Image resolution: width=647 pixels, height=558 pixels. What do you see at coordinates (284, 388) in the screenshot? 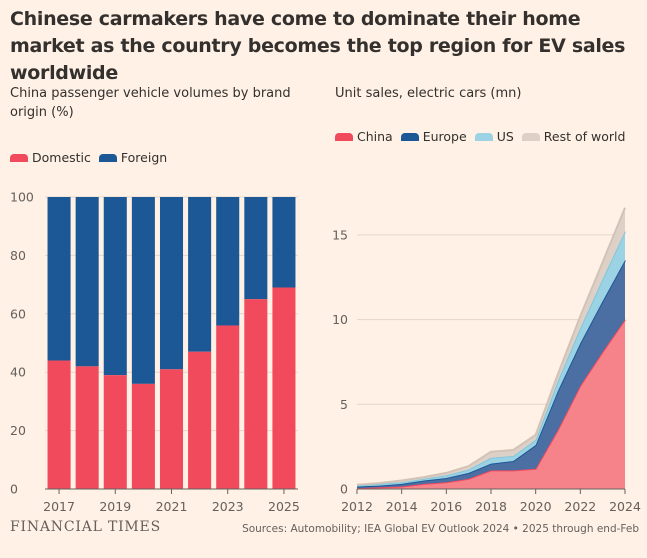
I see `bar-domestic-2025` at bounding box center [284, 388].